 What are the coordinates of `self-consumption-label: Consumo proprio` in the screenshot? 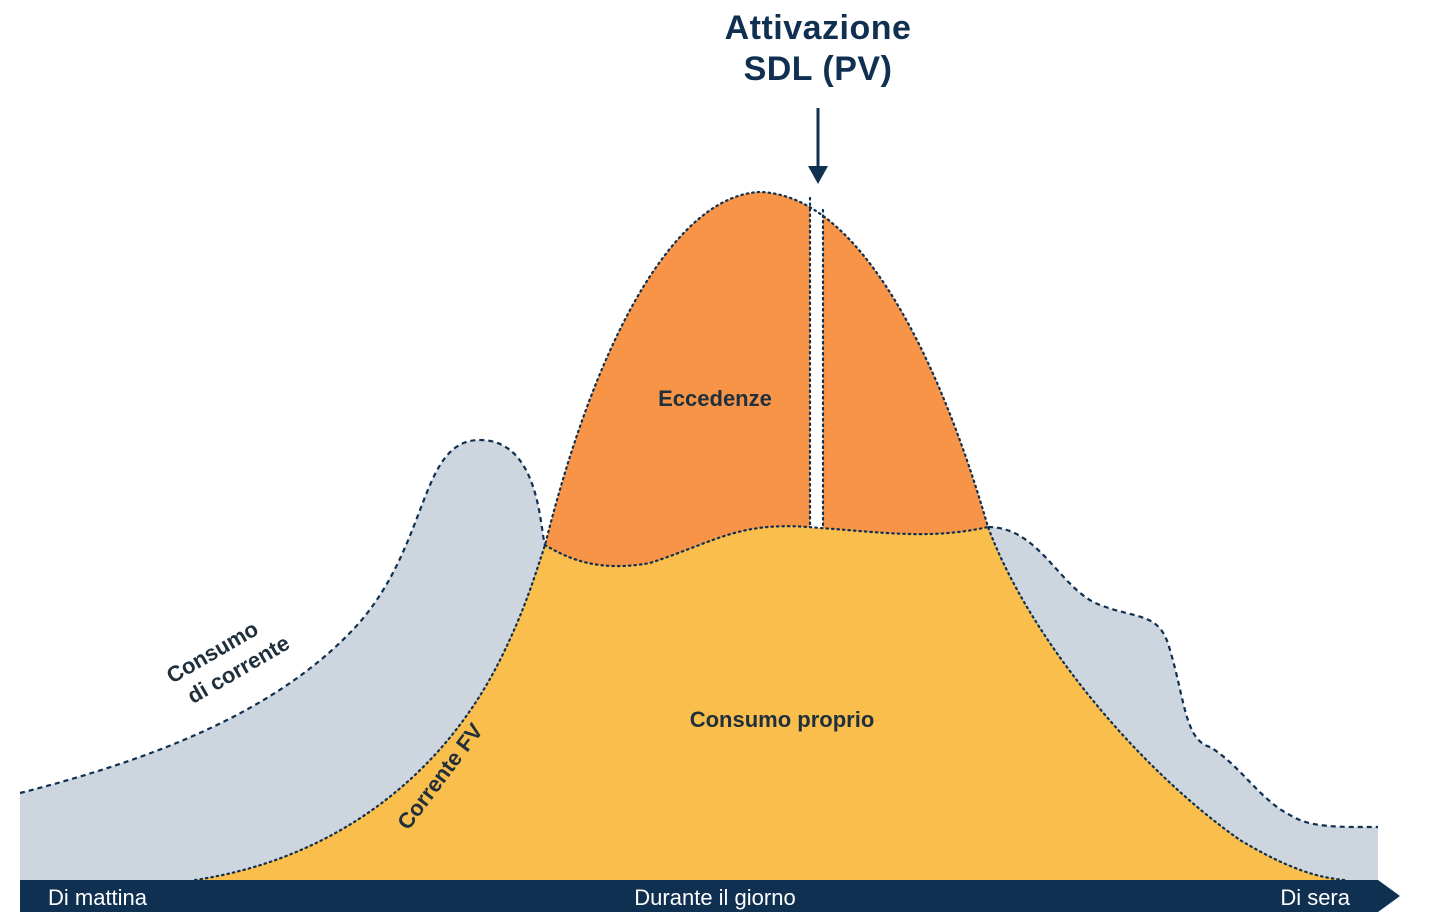 It's located at (782, 719).